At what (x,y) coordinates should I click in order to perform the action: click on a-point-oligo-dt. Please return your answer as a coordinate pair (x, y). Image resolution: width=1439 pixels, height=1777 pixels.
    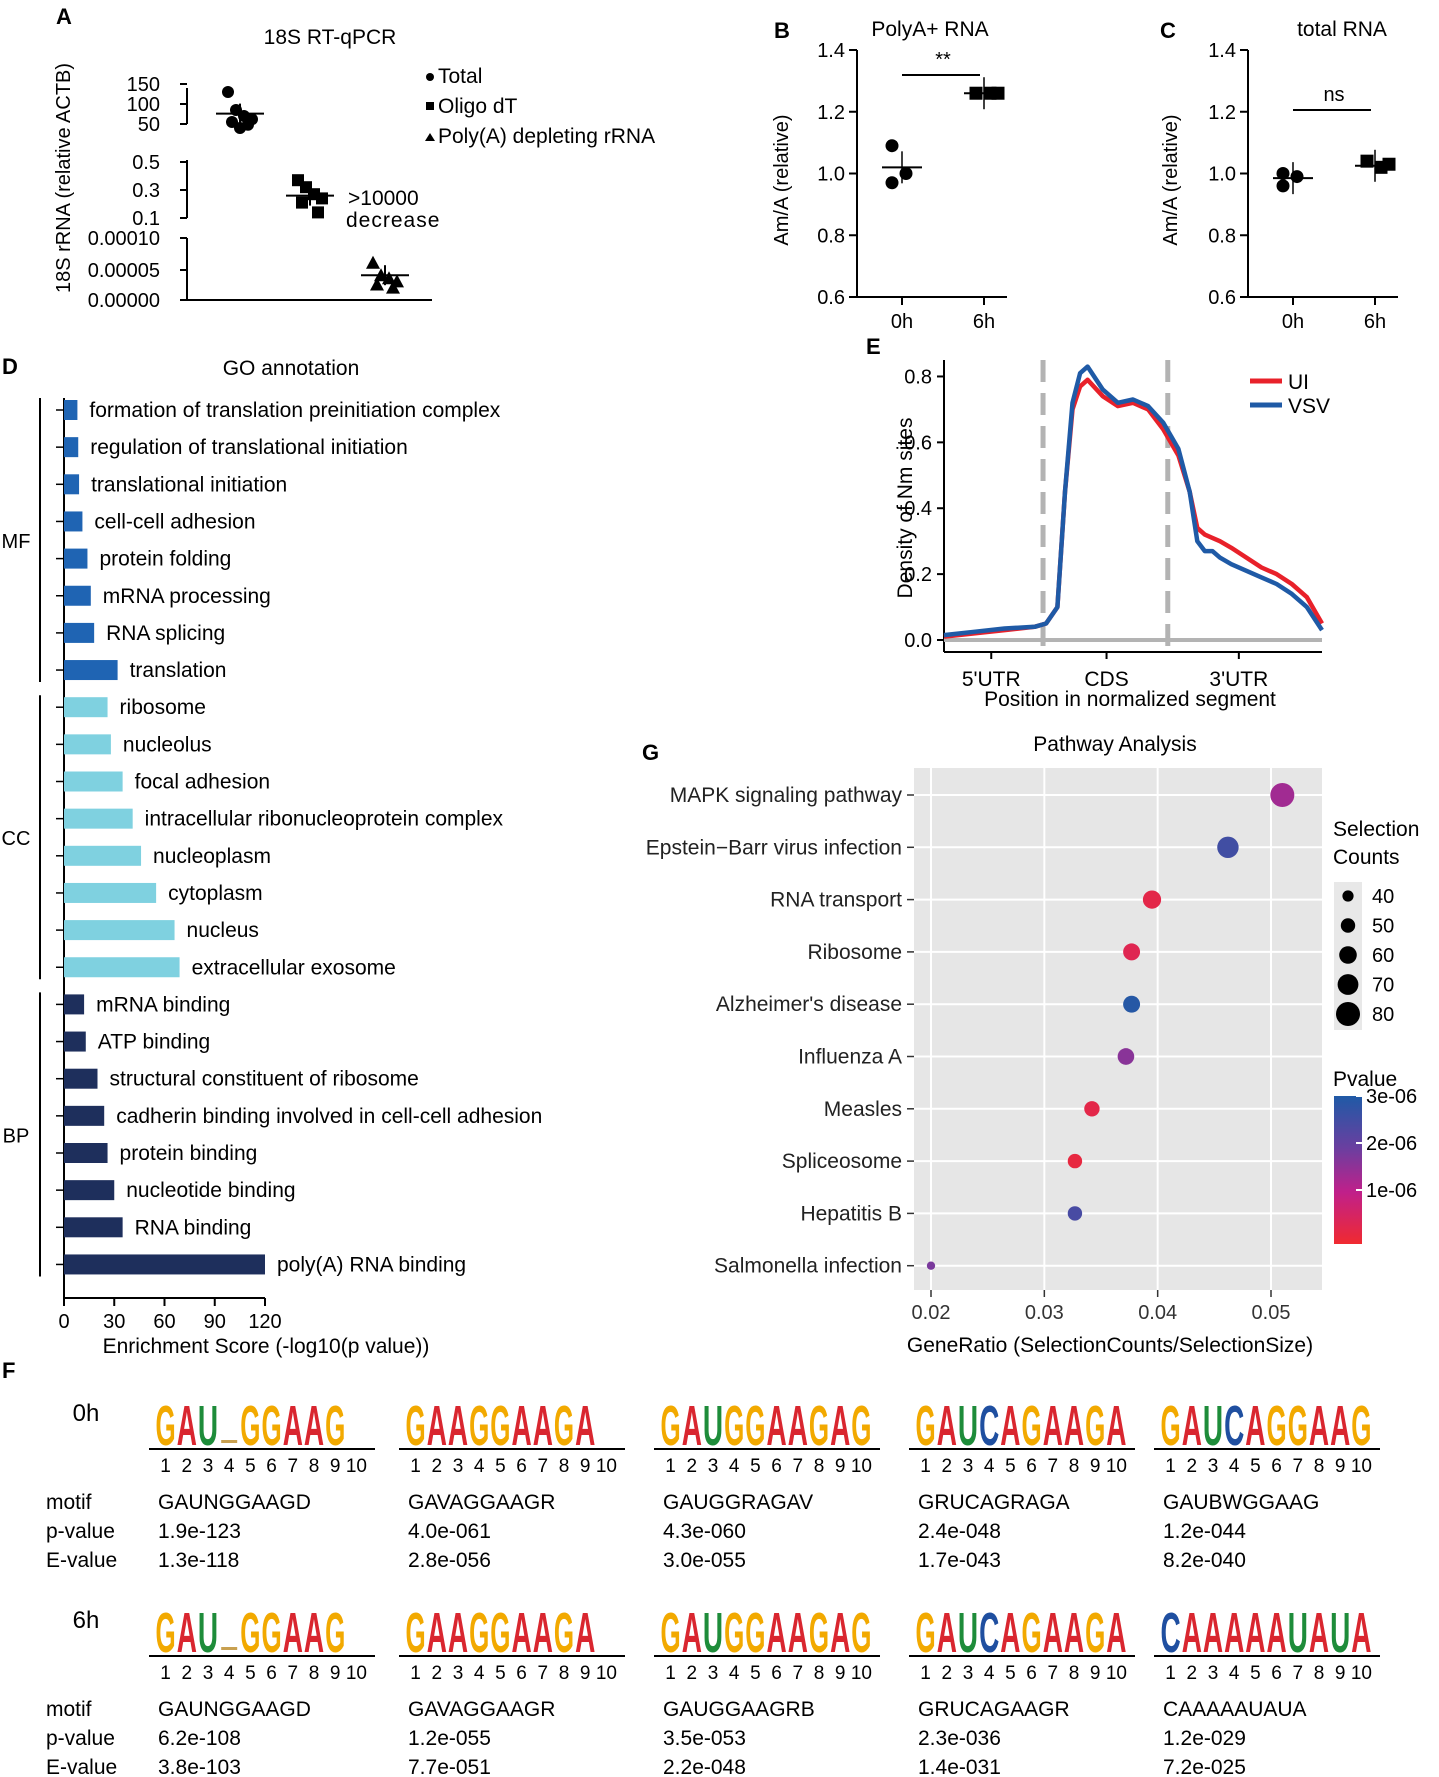
    Looking at the image, I should click on (302, 202).